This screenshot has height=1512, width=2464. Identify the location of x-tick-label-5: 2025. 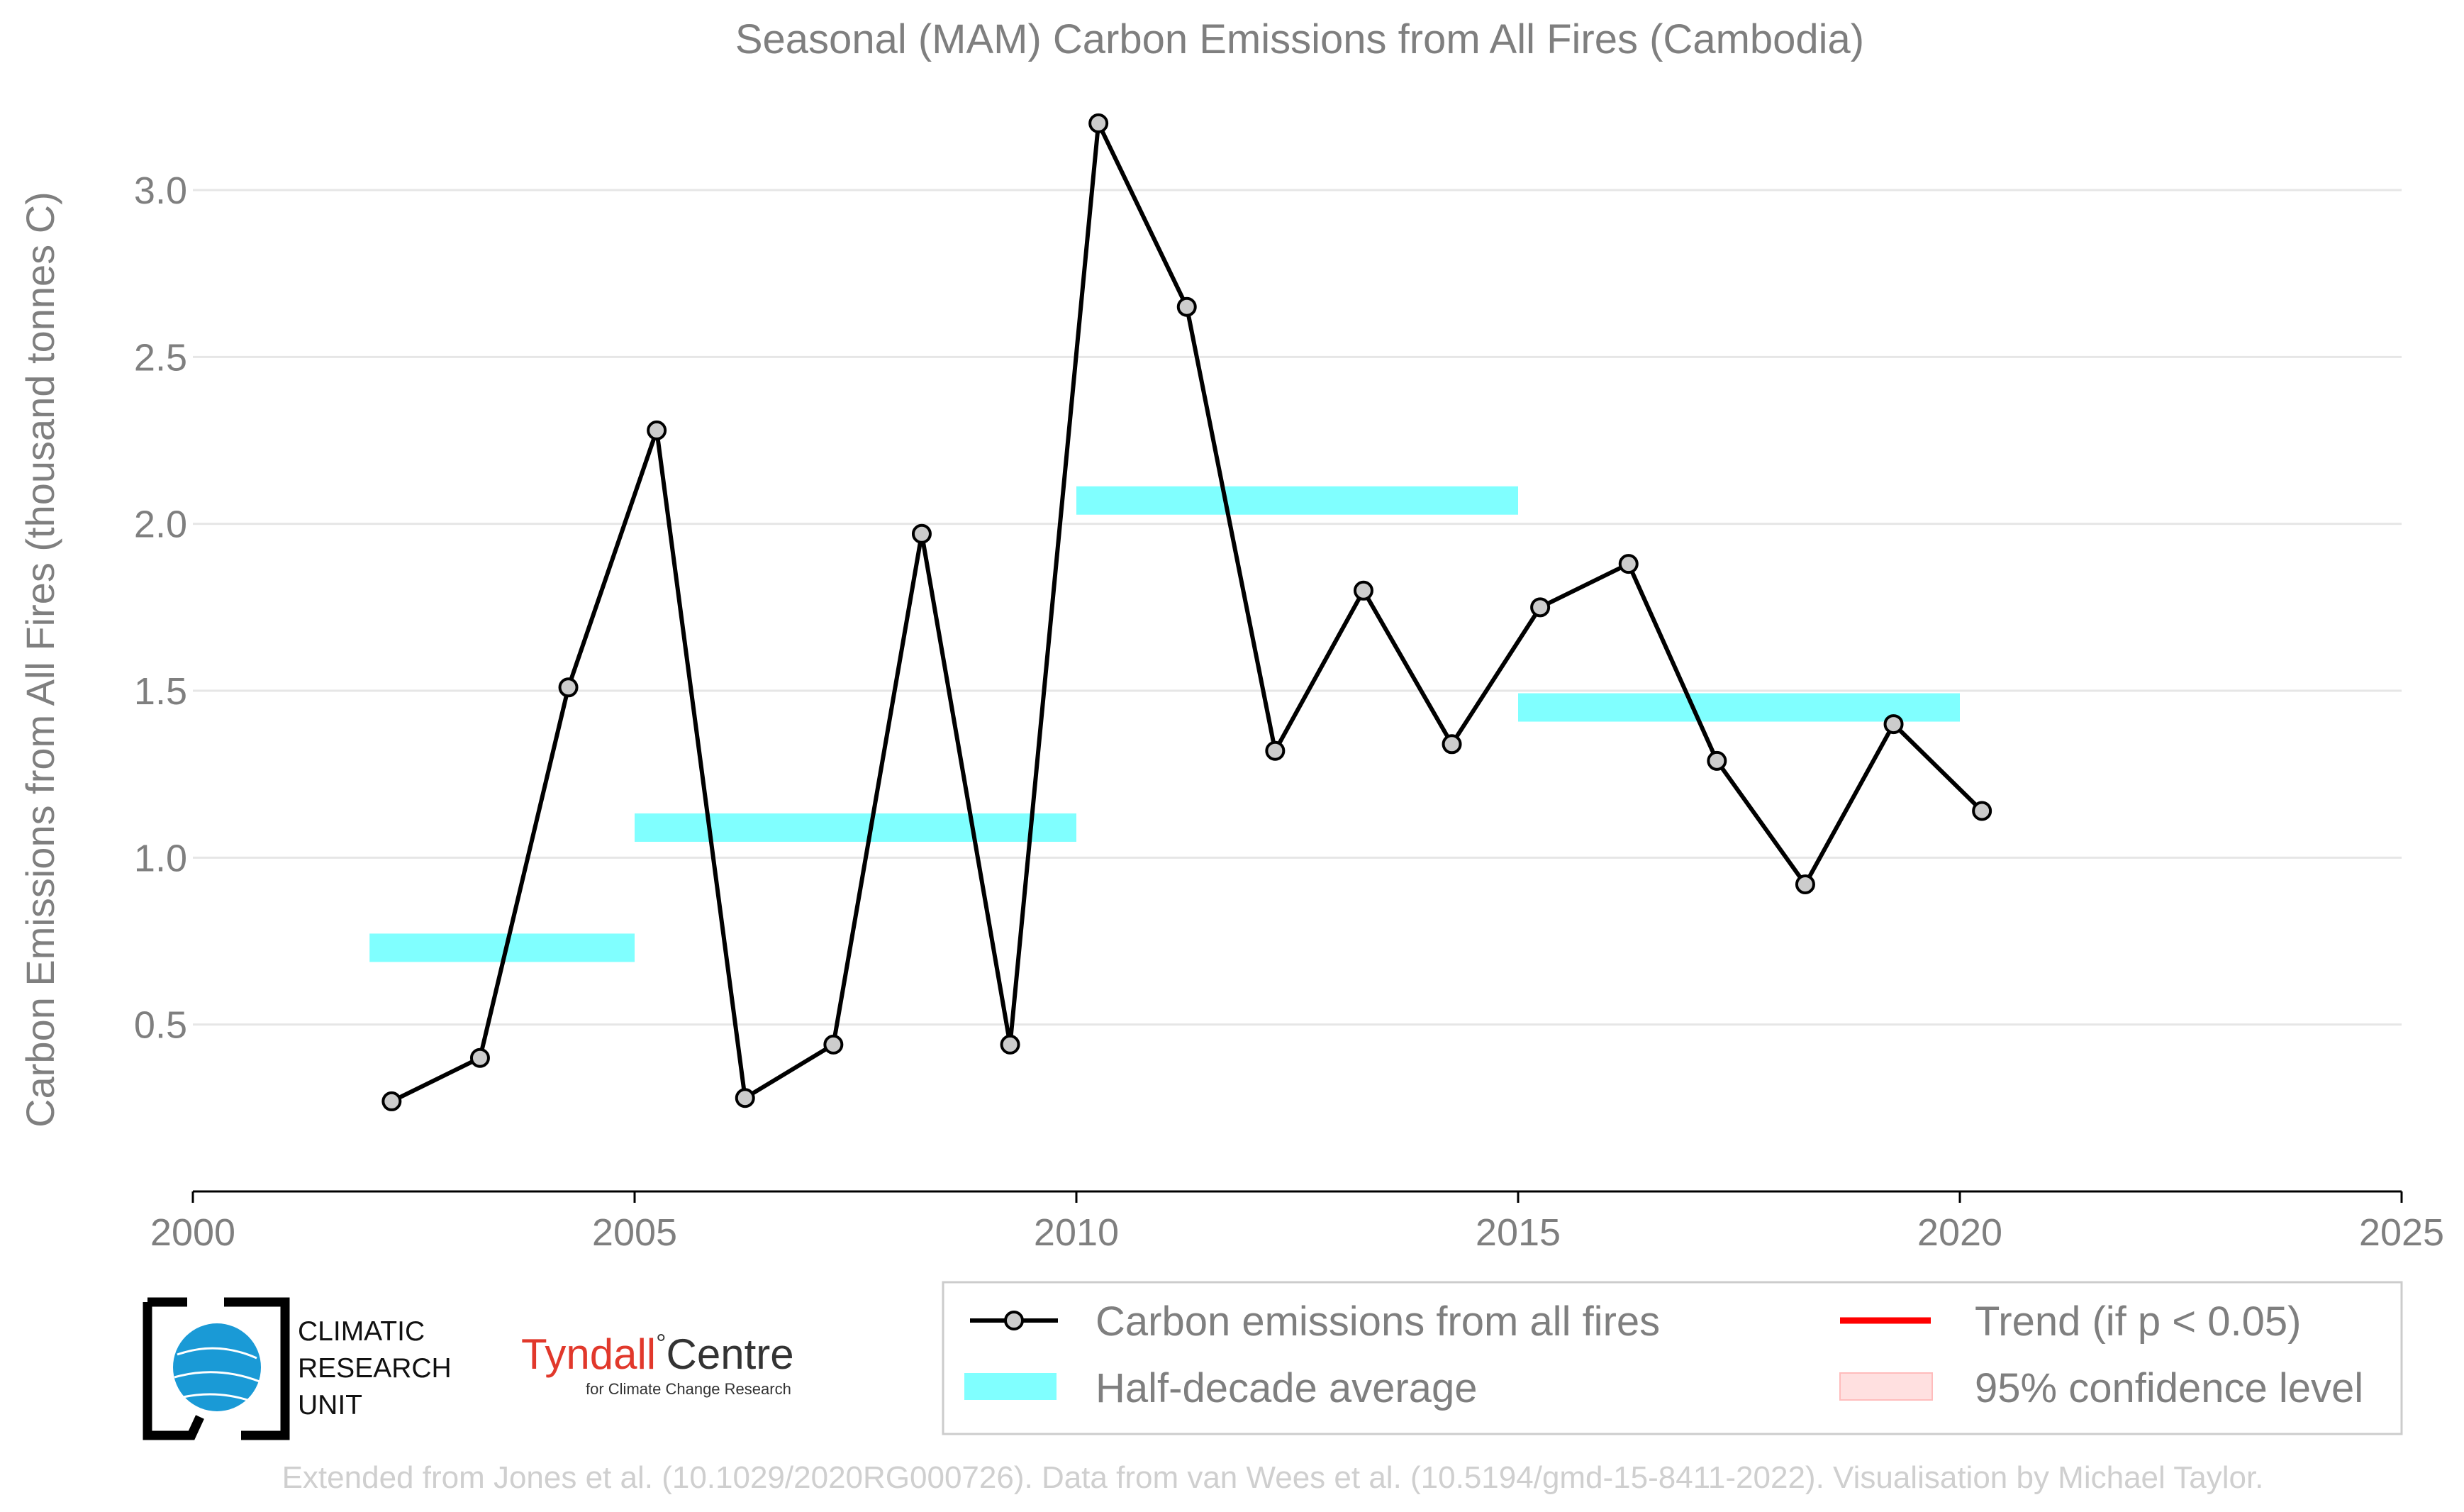
(2401, 1232).